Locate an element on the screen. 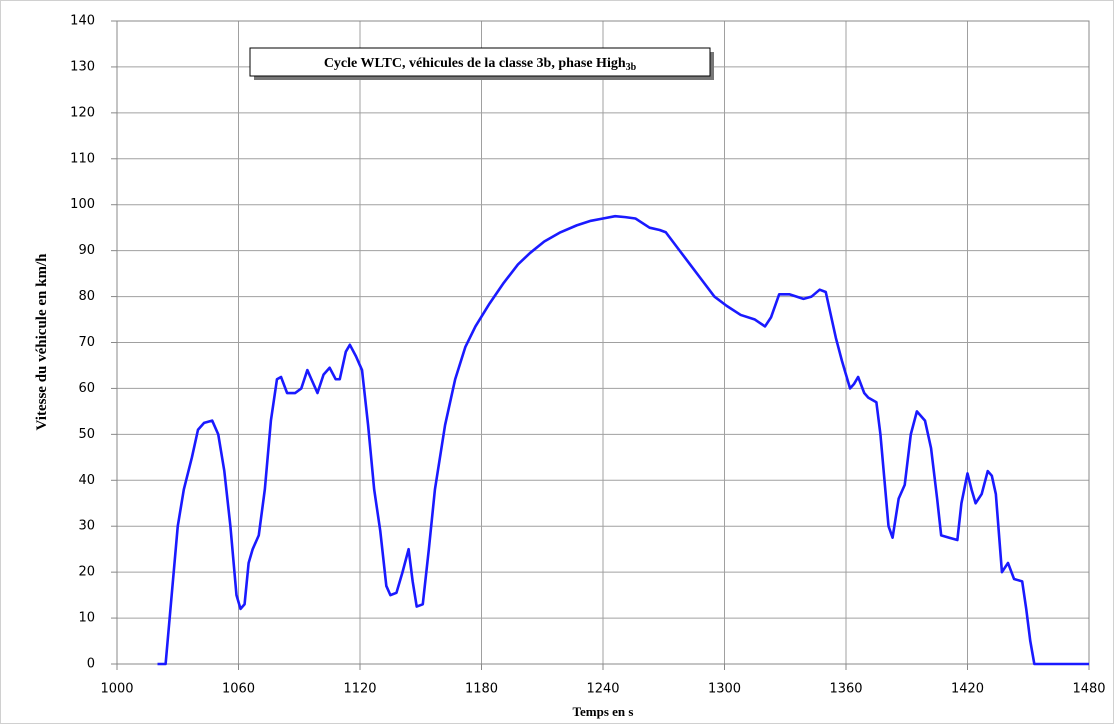  title-box is located at coordinates (480, 62).